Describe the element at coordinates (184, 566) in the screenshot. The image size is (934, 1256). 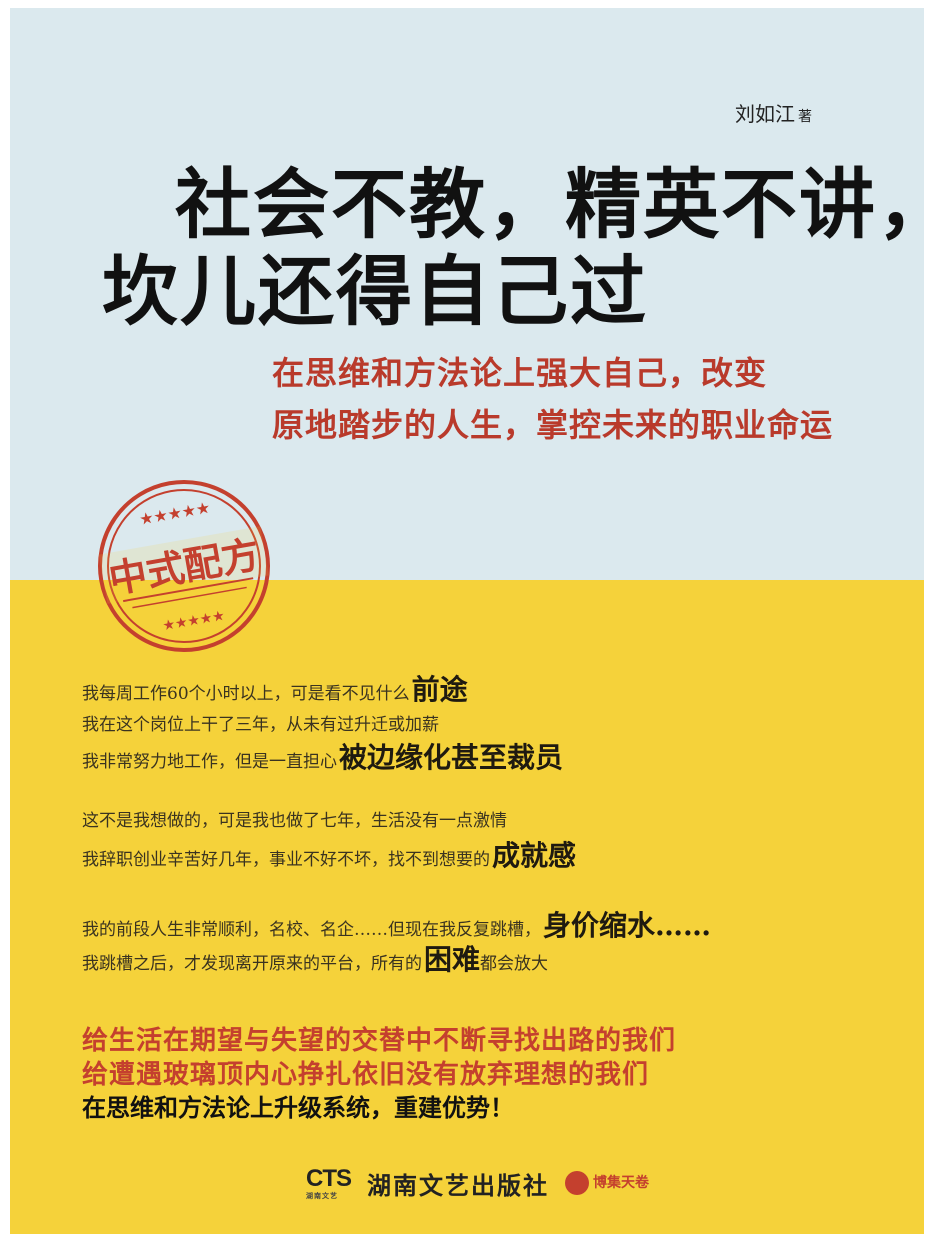
I see `stamp-seal: ★★★★★ 中式配方 ★★★★★` at that location.